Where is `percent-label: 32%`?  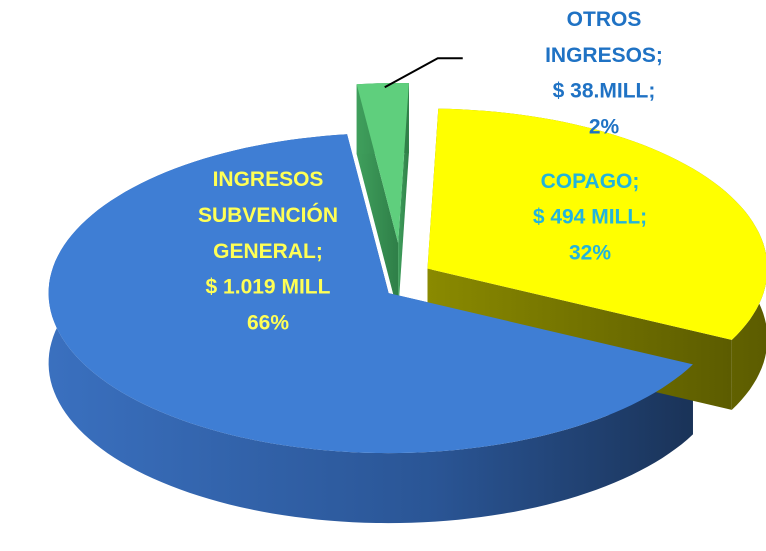
percent-label: 32% is located at coordinates (590, 253).